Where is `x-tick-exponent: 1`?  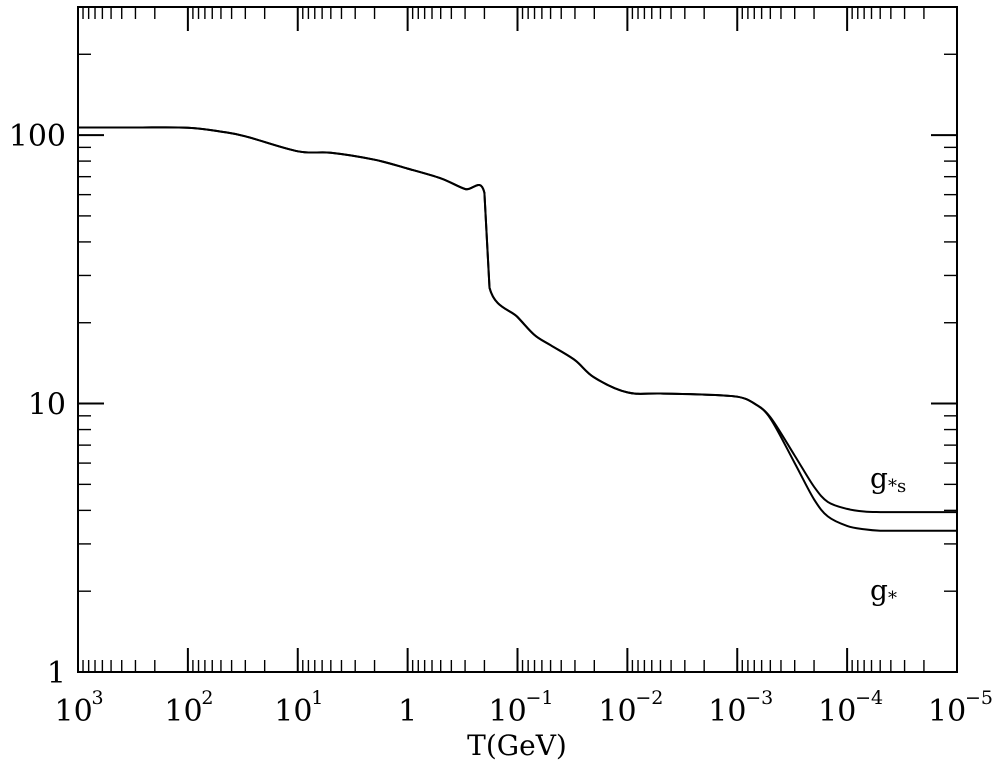
x-tick-exponent: 1 is located at coordinates (317, 698).